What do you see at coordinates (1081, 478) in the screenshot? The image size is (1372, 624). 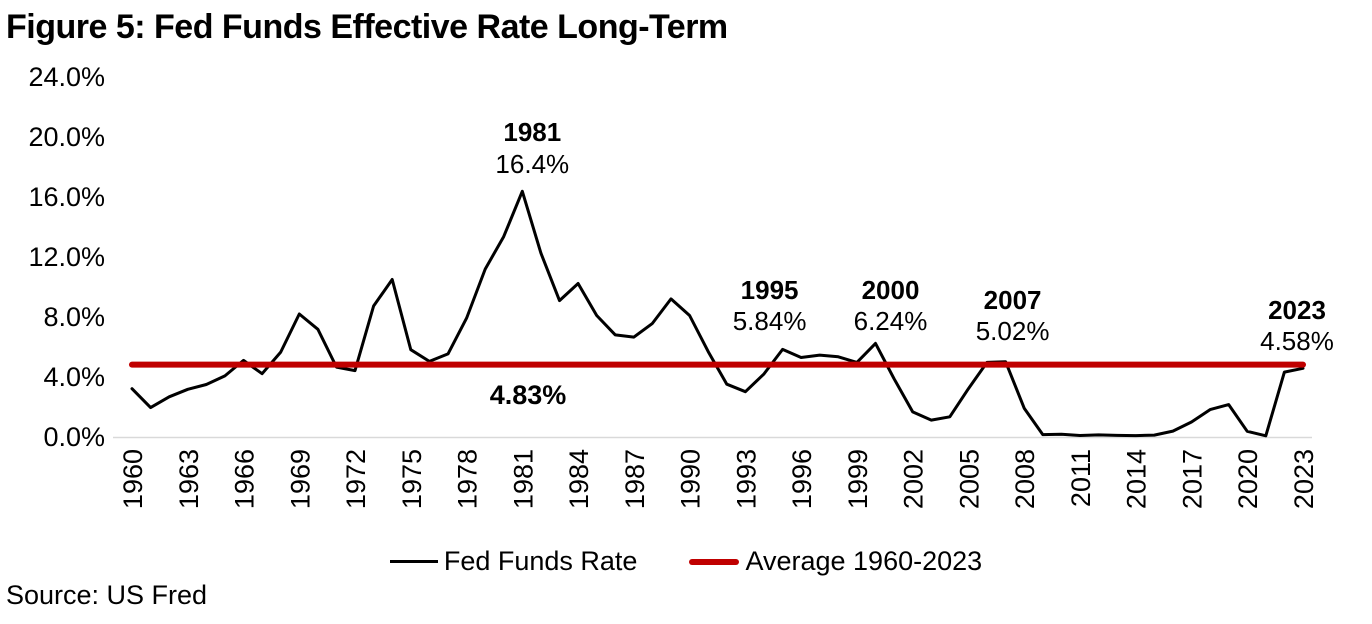 I see `x-tick-label: 2011` at bounding box center [1081, 478].